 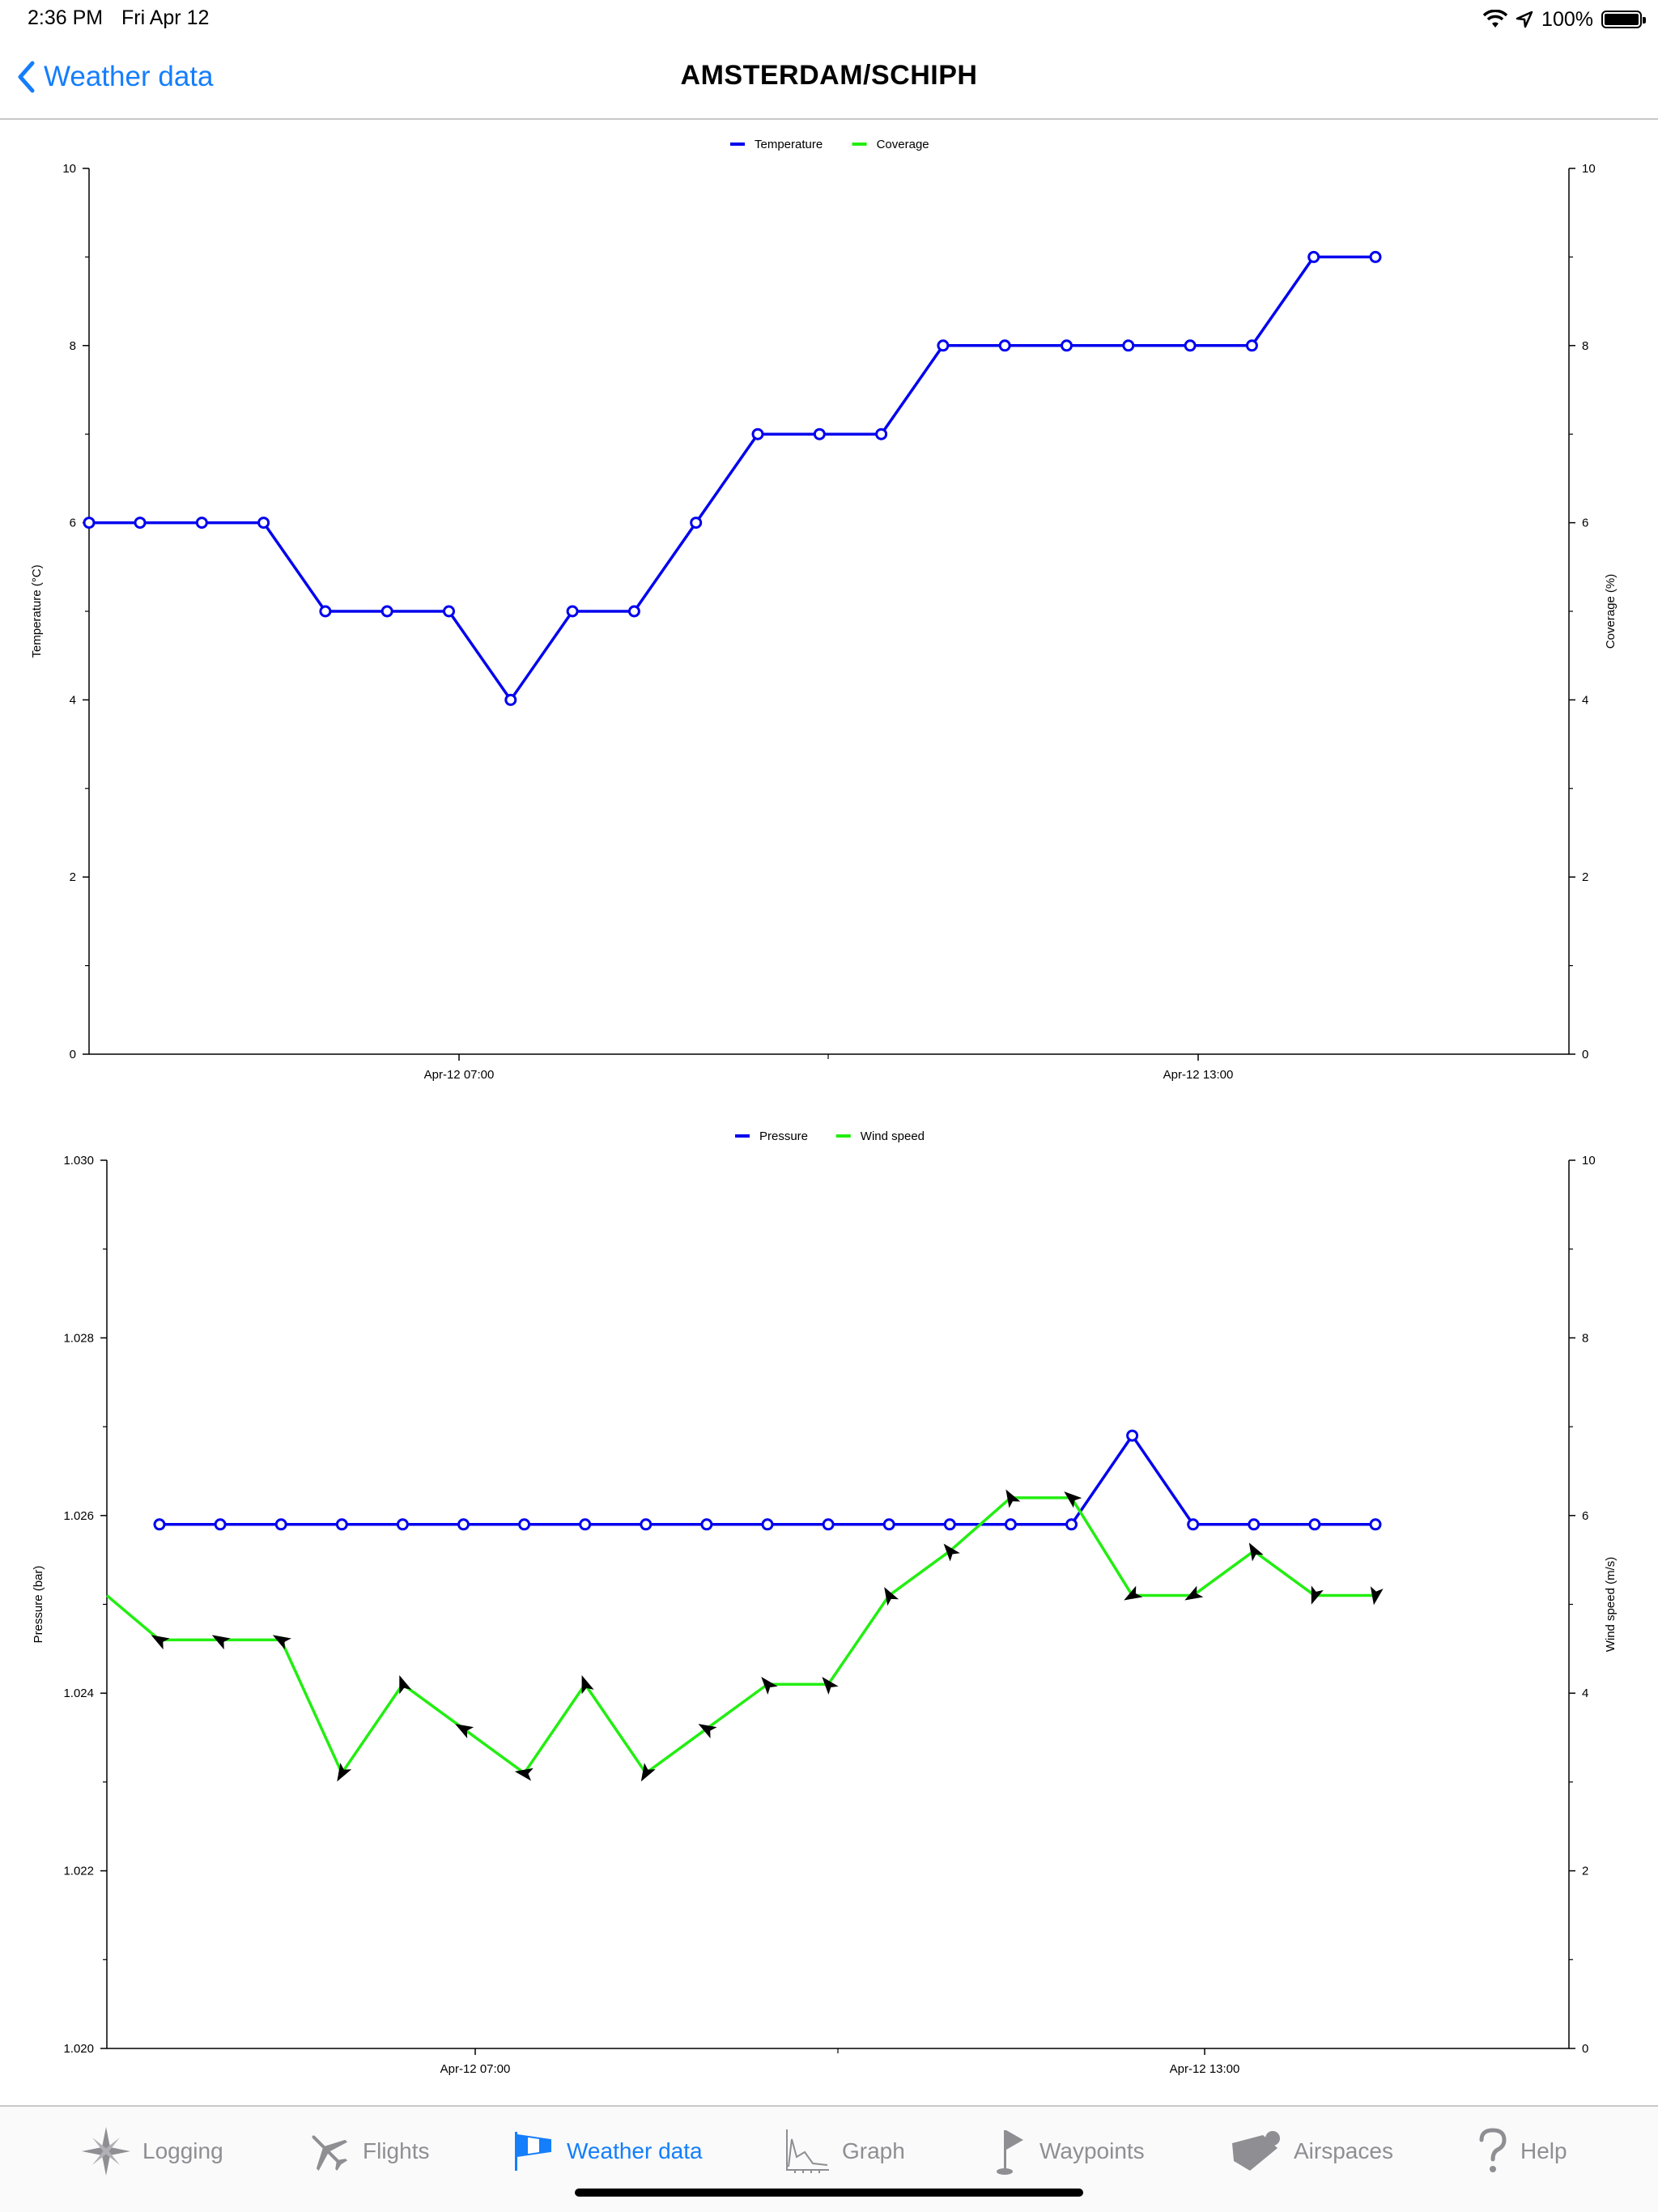 I want to click on y2-tick-label: 4, so click(x=1585, y=1694).